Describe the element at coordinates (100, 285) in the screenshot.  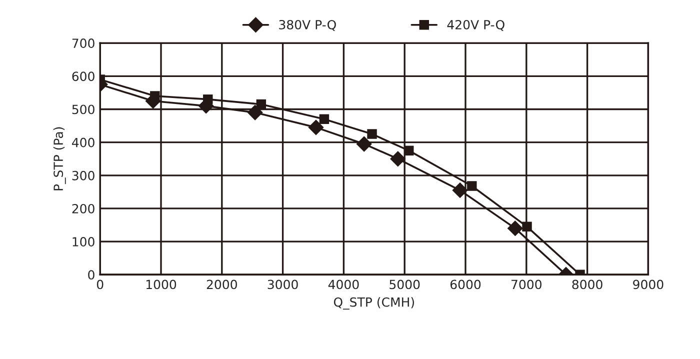
I see `x-tick-label: 0` at that location.